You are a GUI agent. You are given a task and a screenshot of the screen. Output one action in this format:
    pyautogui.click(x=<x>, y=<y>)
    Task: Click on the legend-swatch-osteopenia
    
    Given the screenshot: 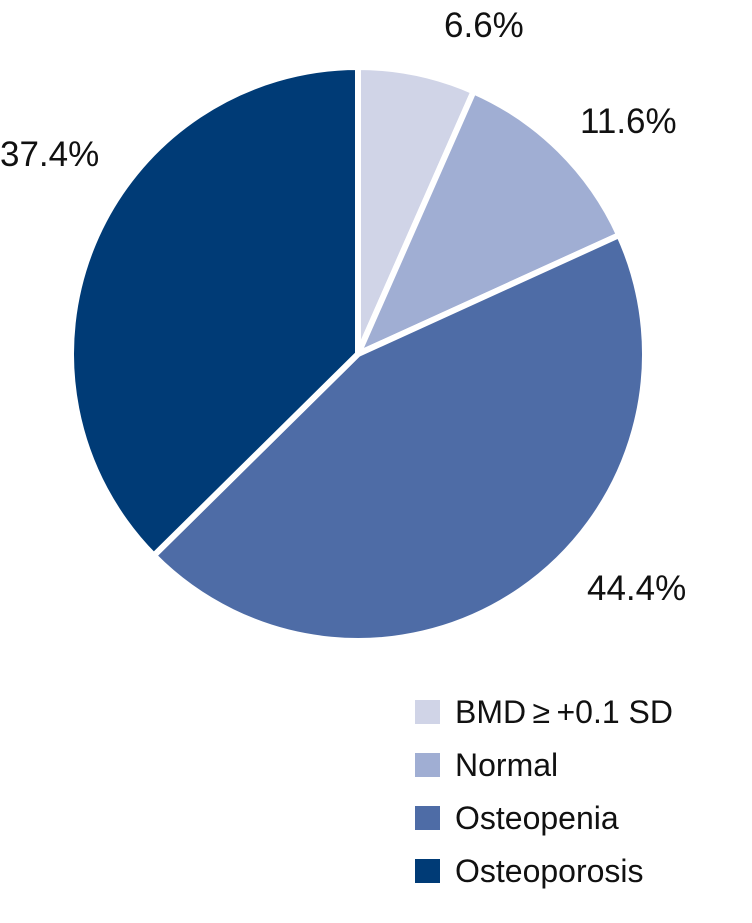 What is the action you would take?
    pyautogui.click(x=427, y=818)
    